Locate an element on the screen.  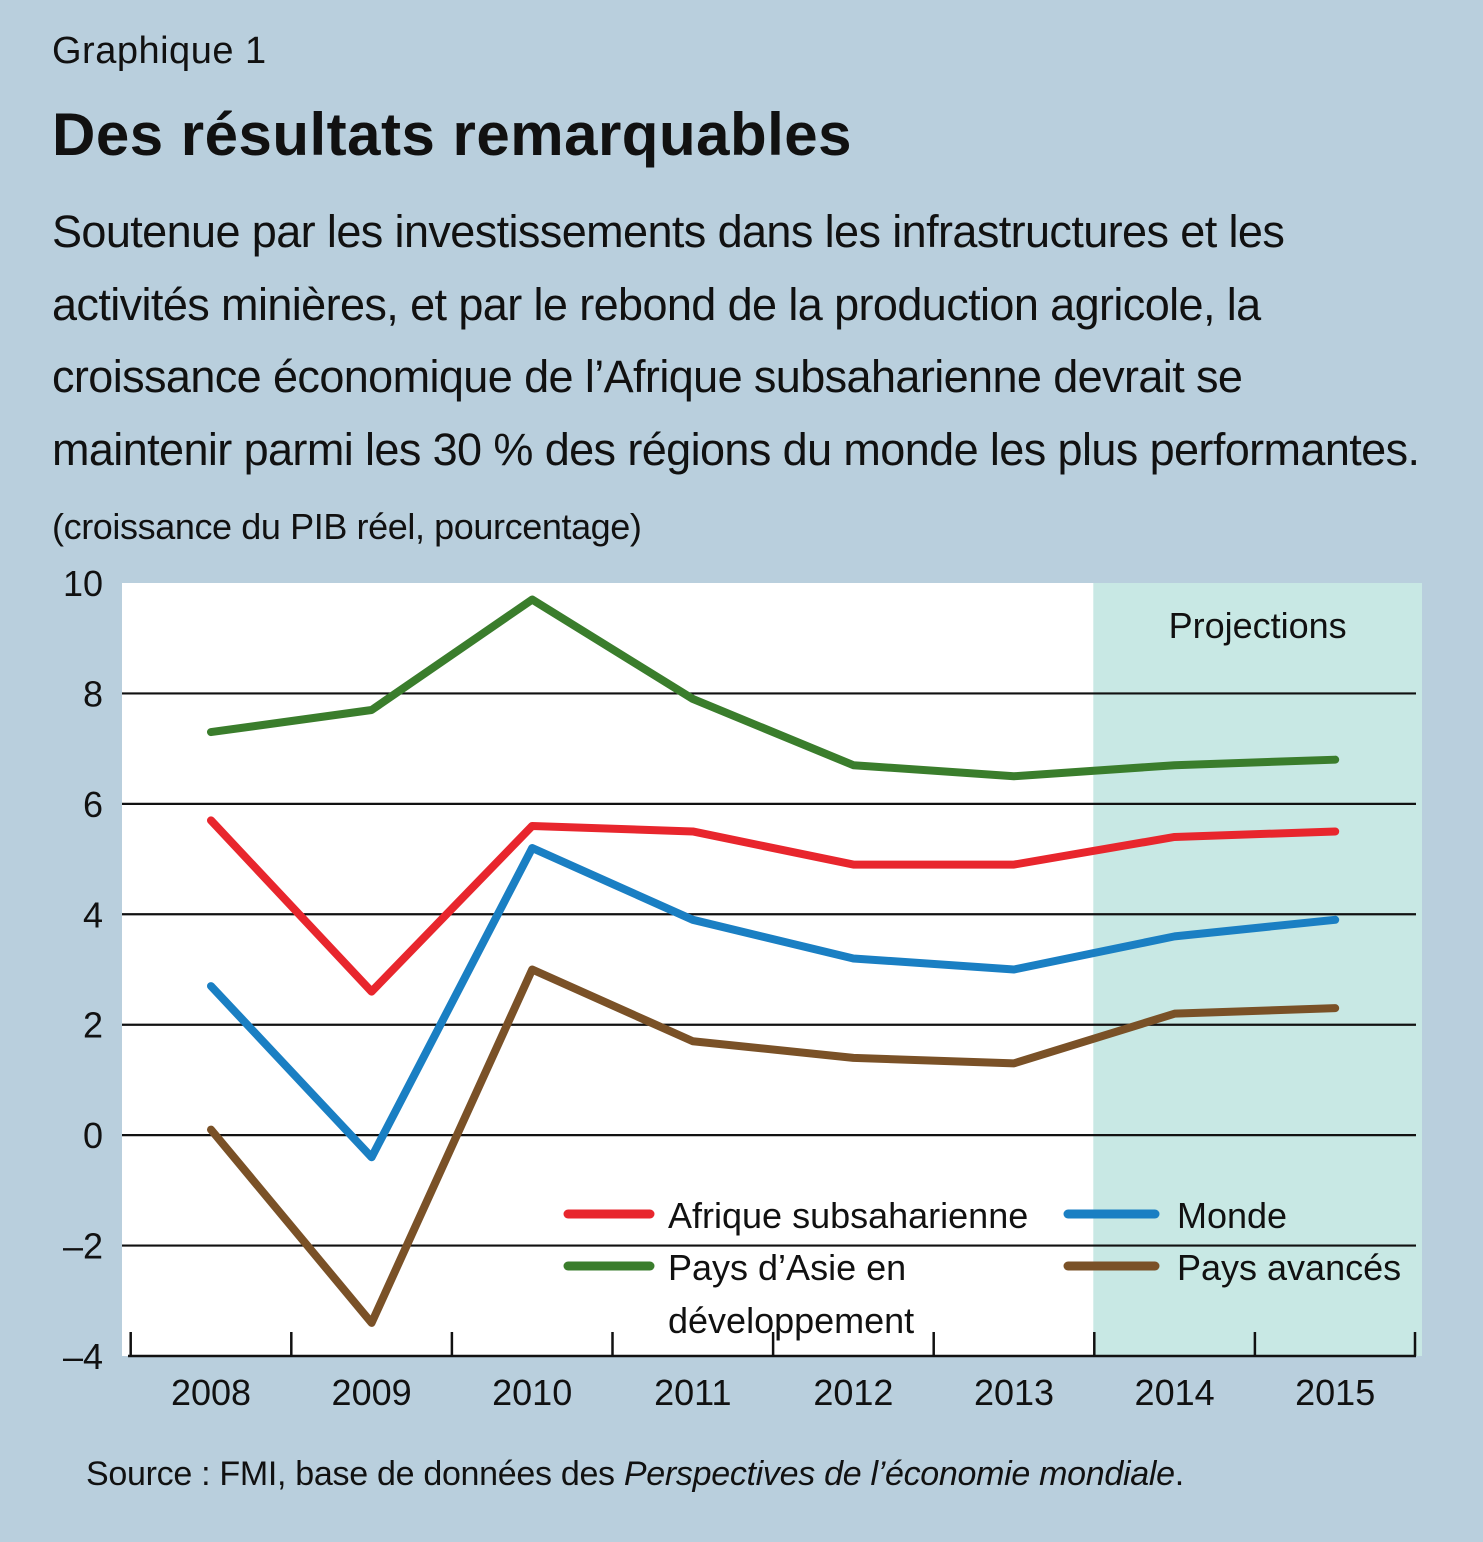
y-tick-label: –2 is located at coordinates (83, 1246).